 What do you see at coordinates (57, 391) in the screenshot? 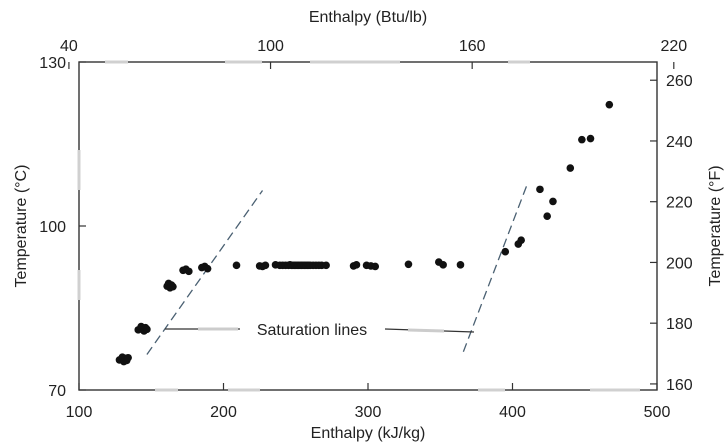
I see `y-tick-label: 70` at bounding box center [57, 391].